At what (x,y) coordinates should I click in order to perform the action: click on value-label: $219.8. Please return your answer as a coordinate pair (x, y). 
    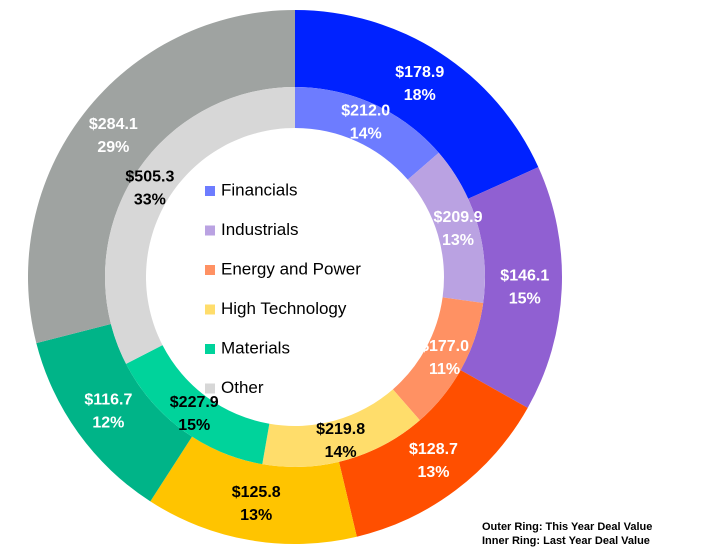
    Looking at the image, I should click on (340, 429).